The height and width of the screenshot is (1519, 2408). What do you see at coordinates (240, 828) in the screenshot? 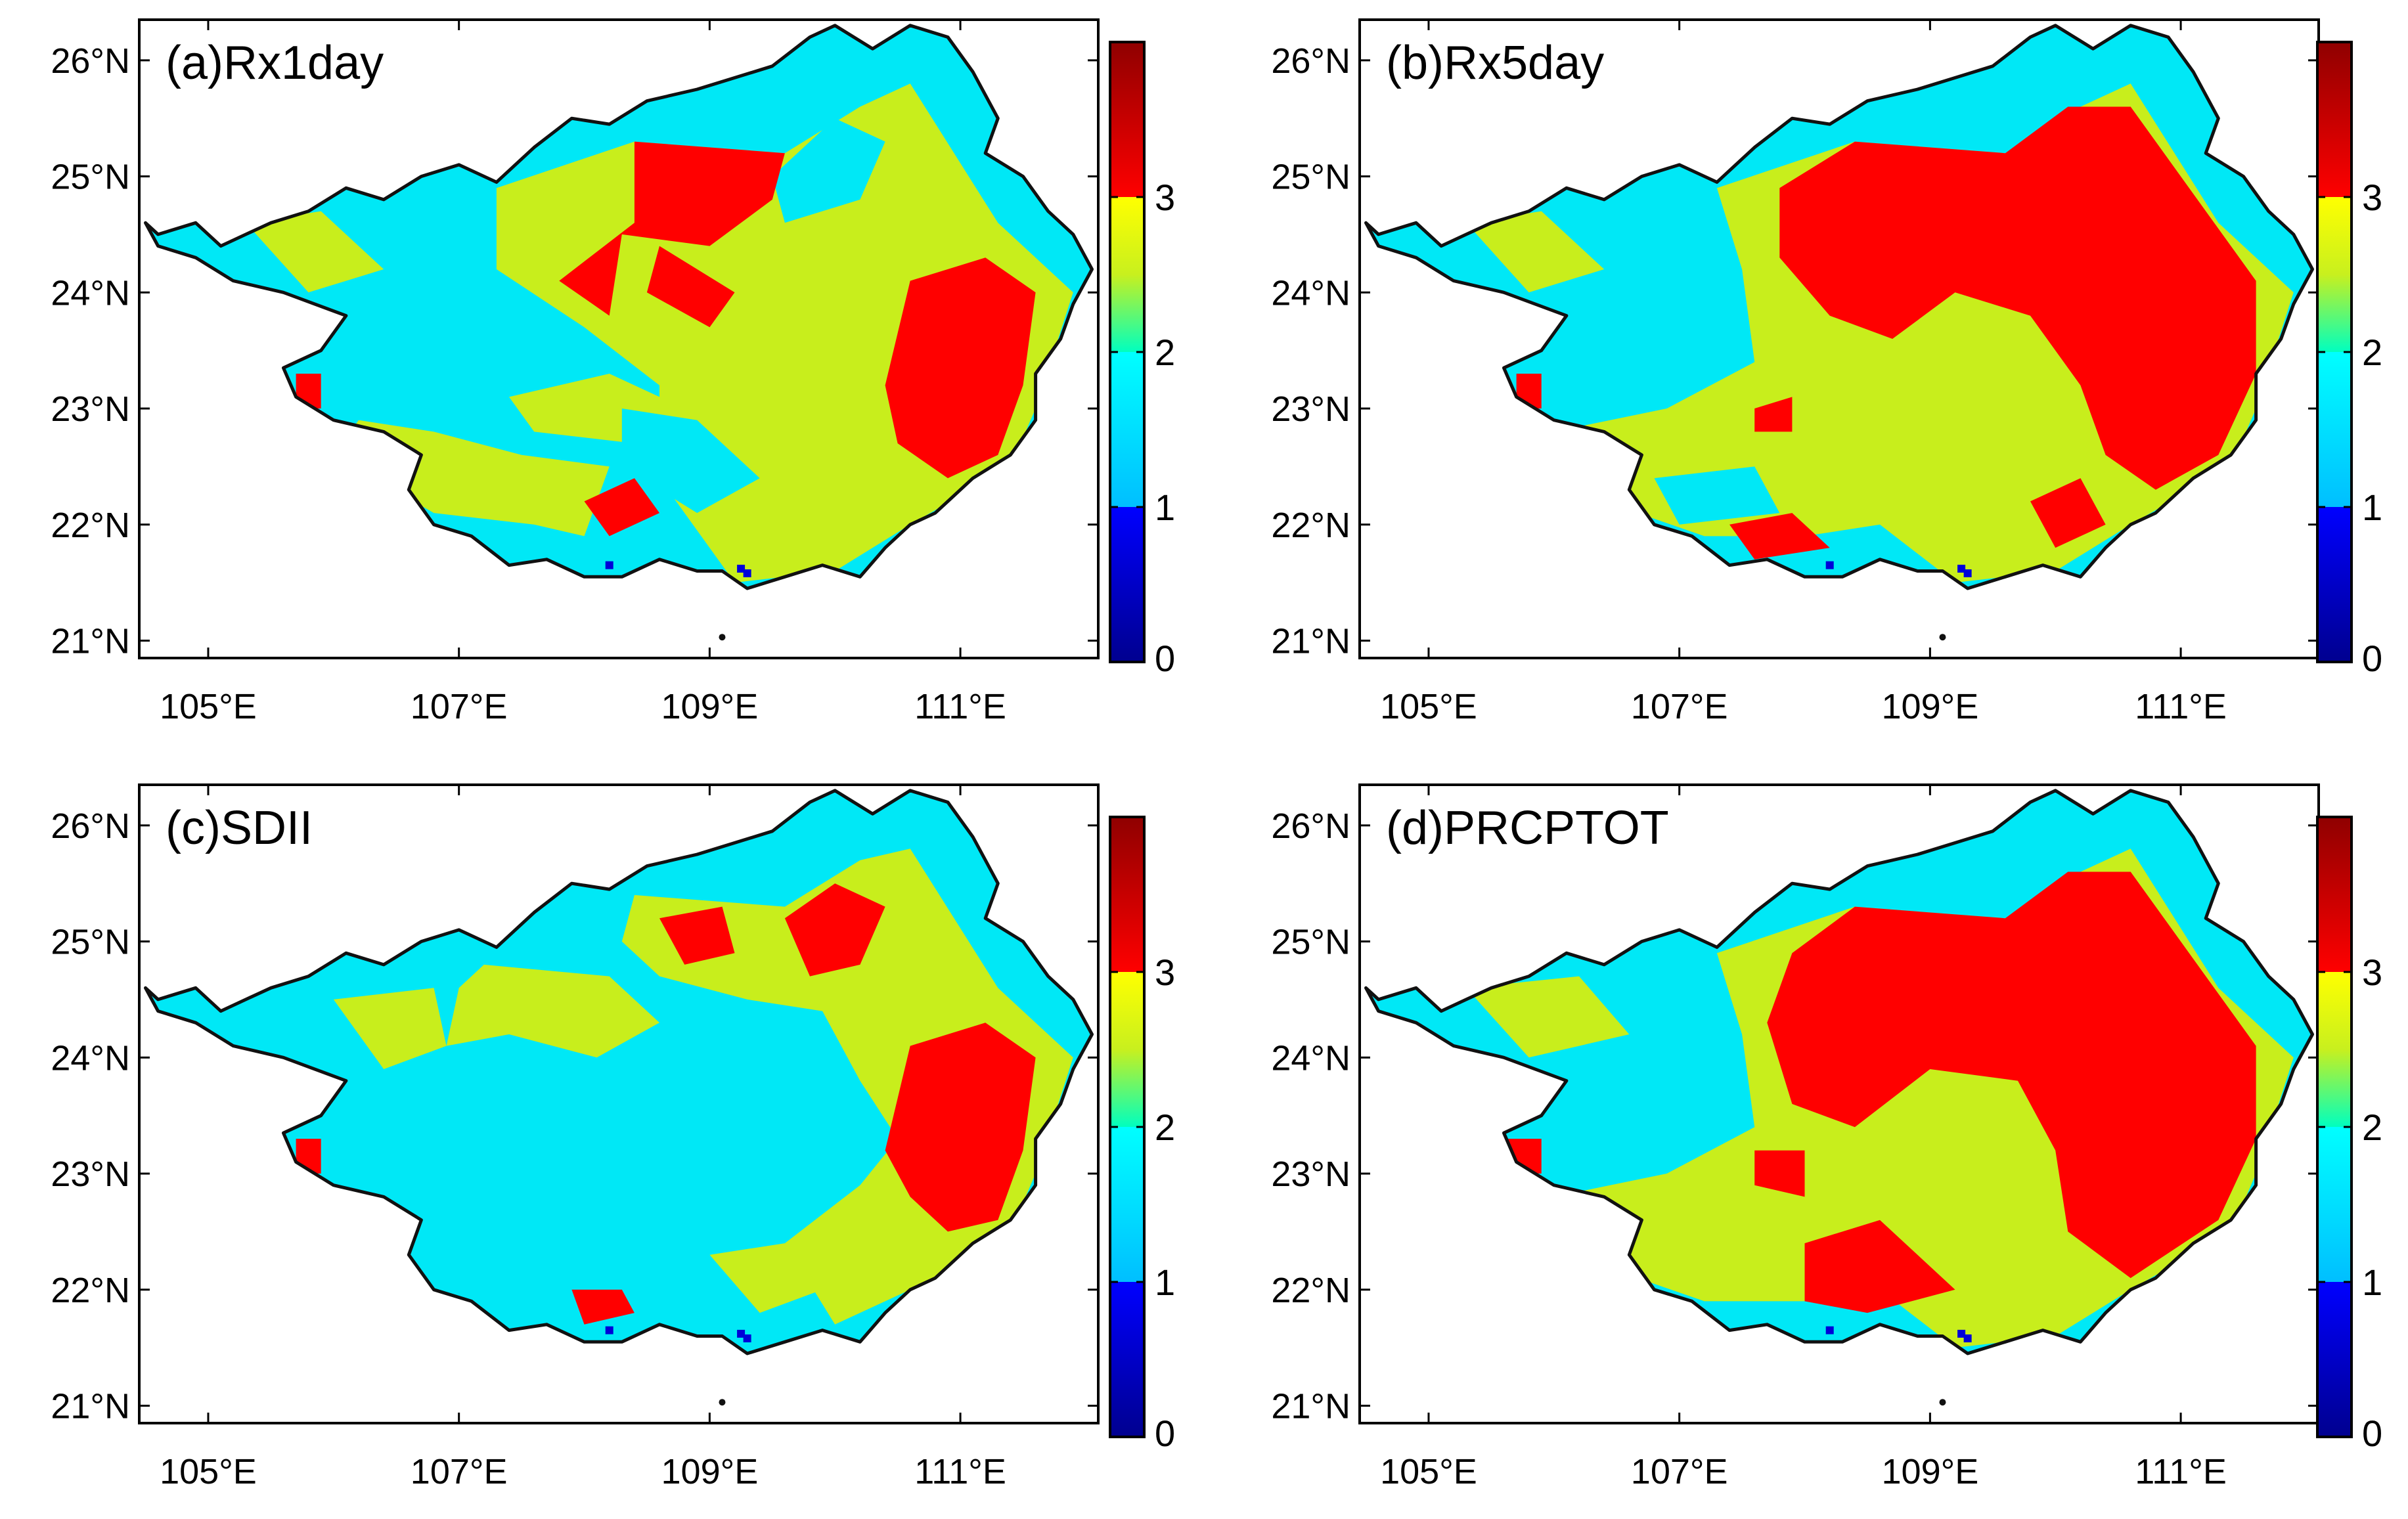
I see `panel-title: (c)SDII` at bounding box center [240, 828].